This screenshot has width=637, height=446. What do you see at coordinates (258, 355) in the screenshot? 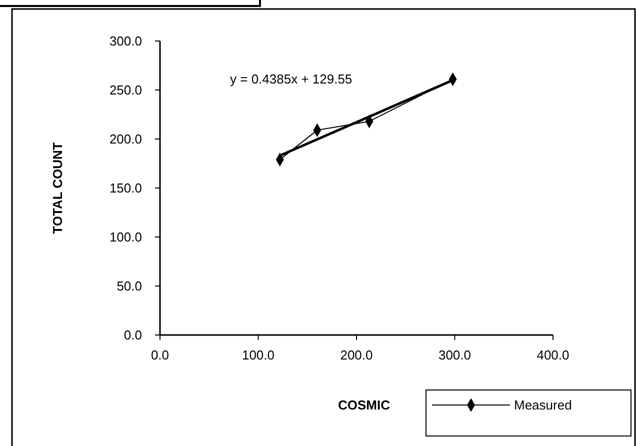
I see `x-tick-label: 100.0` at bounding box center [258, 355].